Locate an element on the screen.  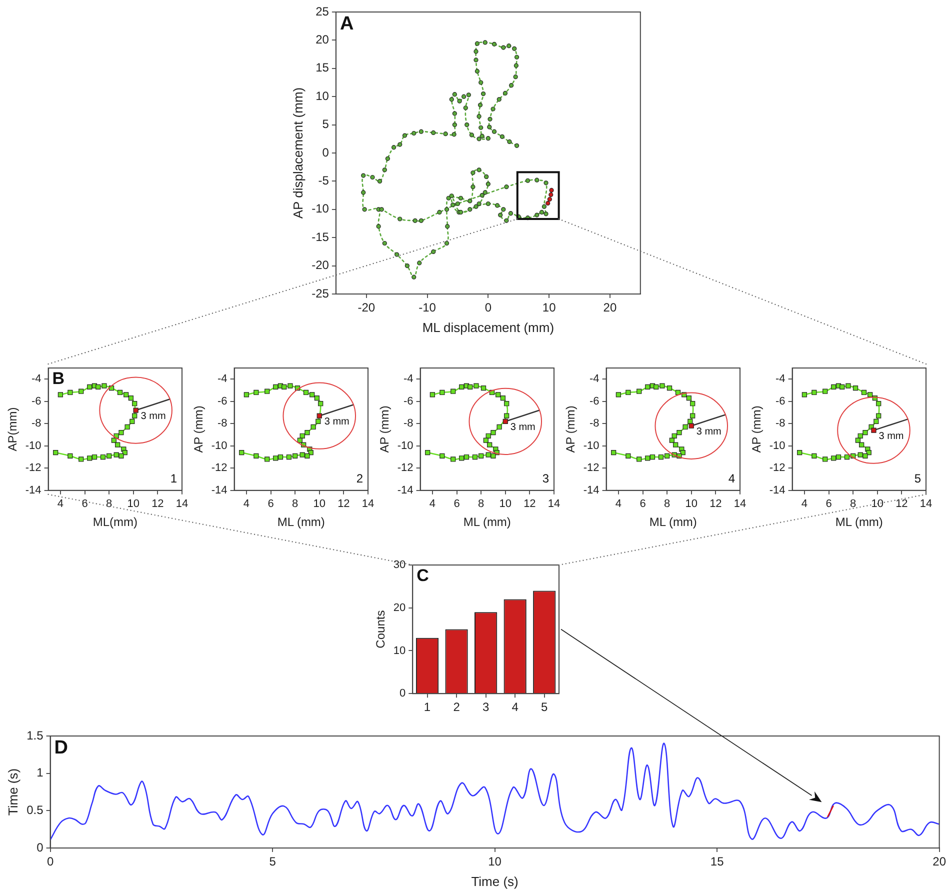
x-axis-title: ML(mm) is located at coordinates (115, 522).